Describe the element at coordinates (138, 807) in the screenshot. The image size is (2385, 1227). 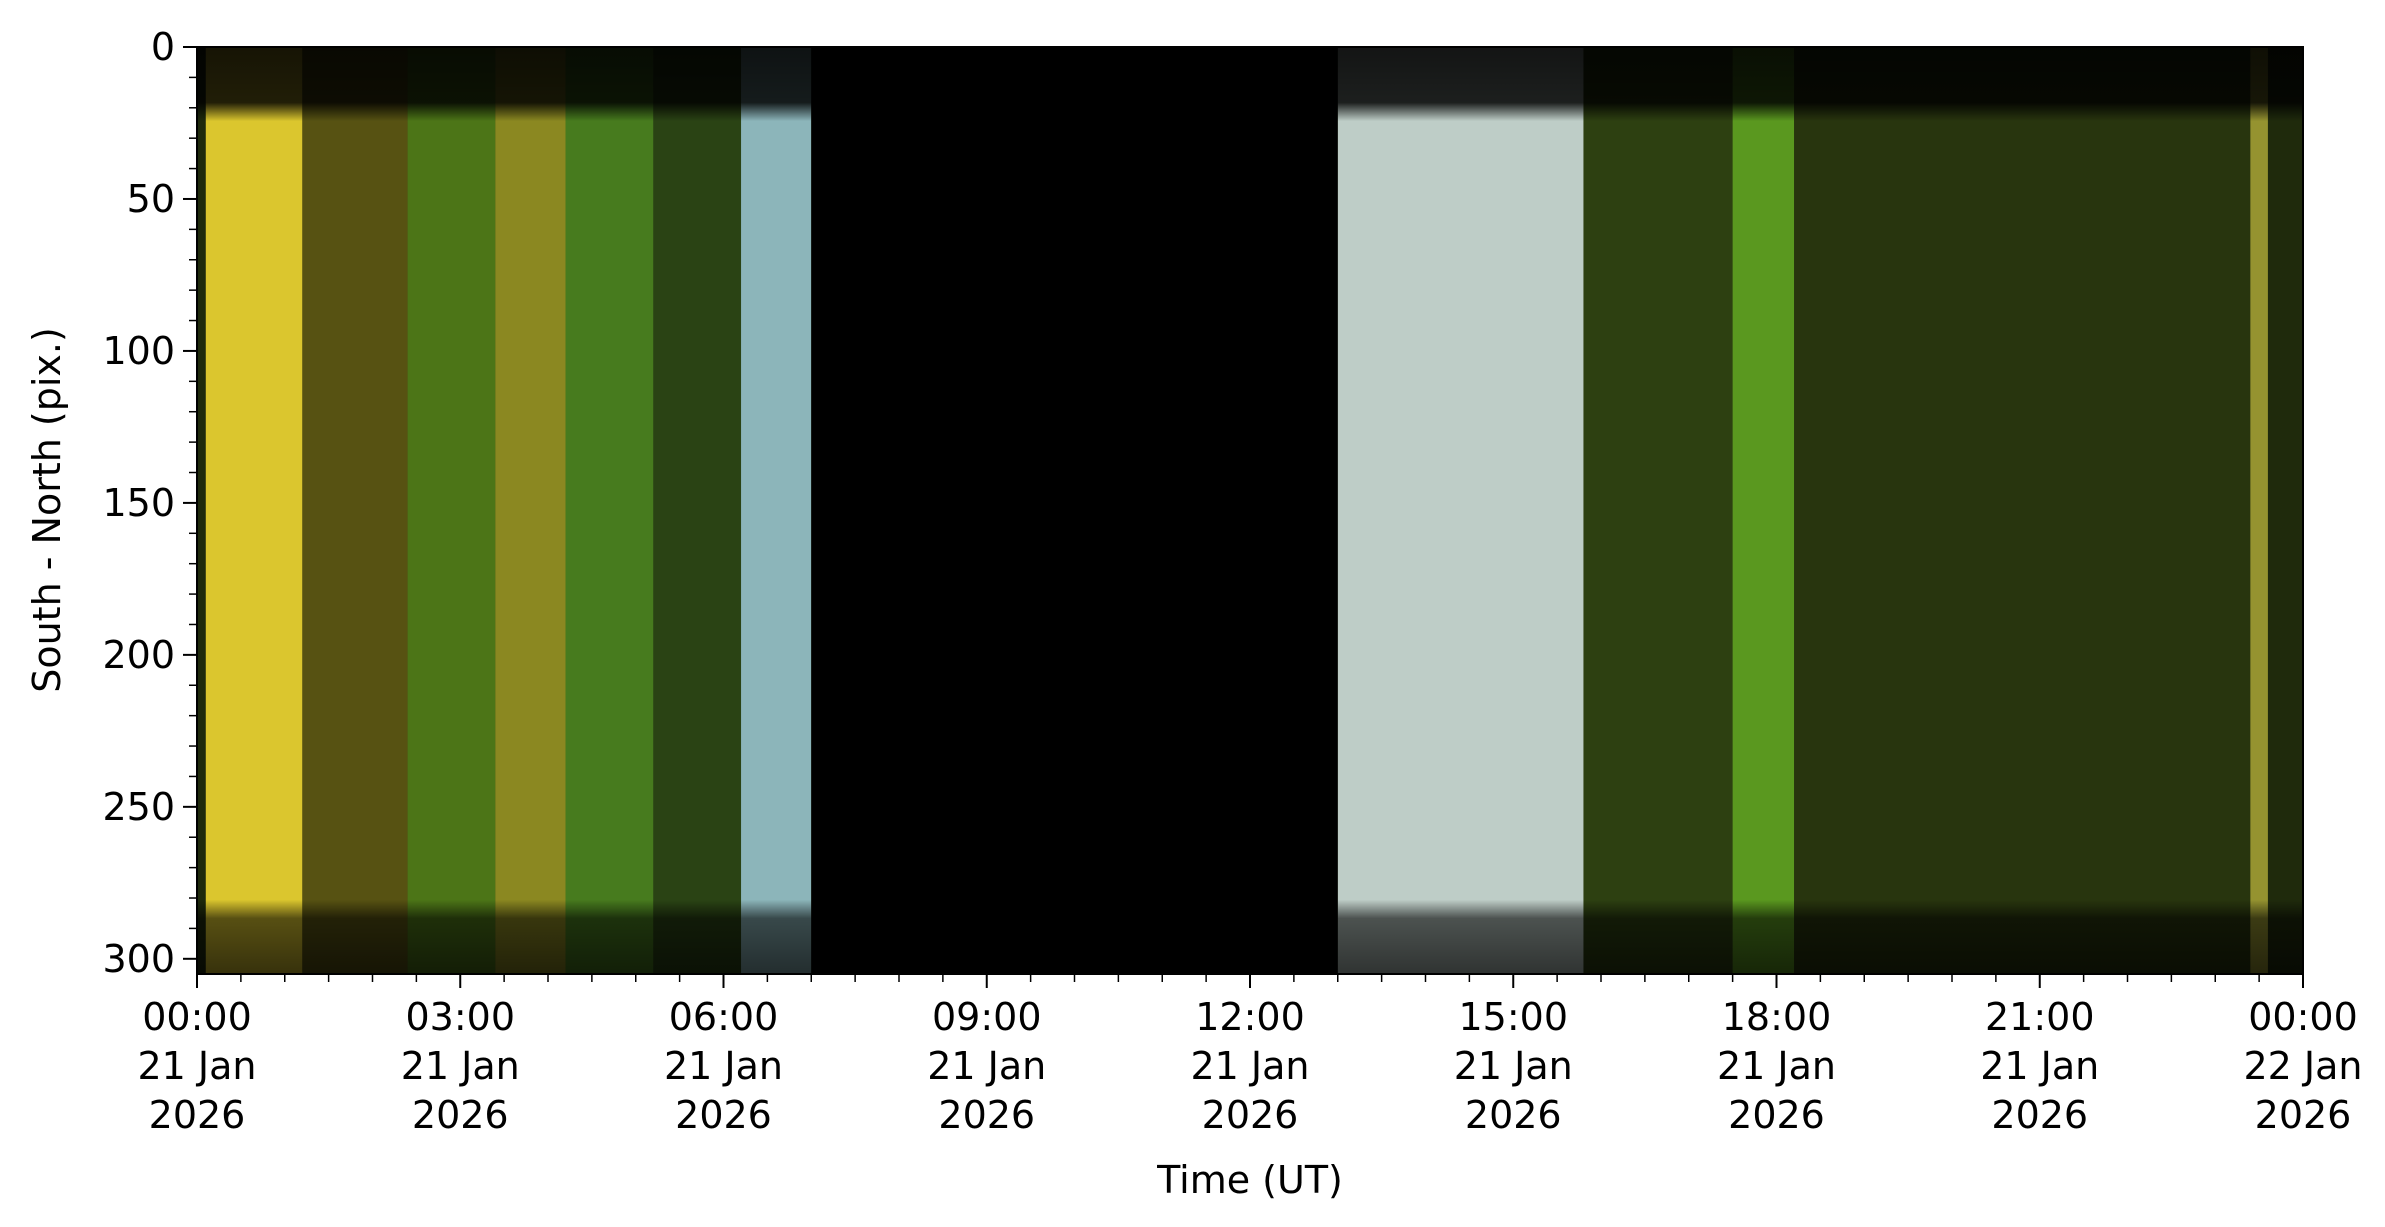
I see `y-tick-label: 250` at that location.